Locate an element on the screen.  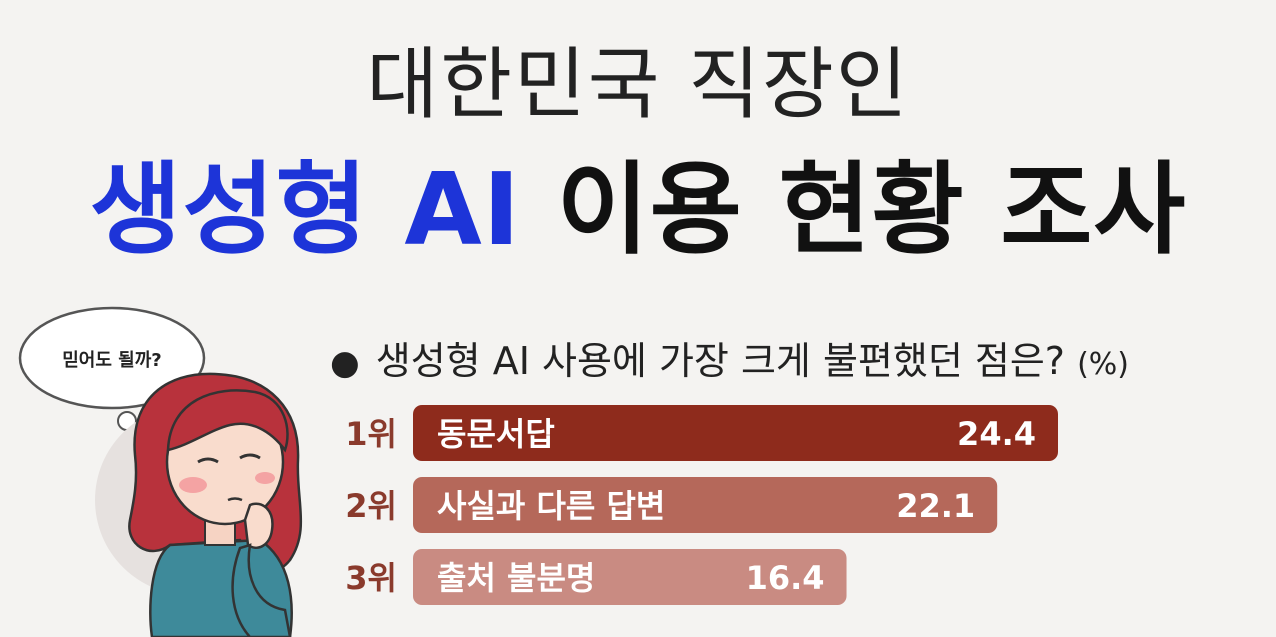
category-label-3: 출처 불분명 is located at coordinates (516, 578).